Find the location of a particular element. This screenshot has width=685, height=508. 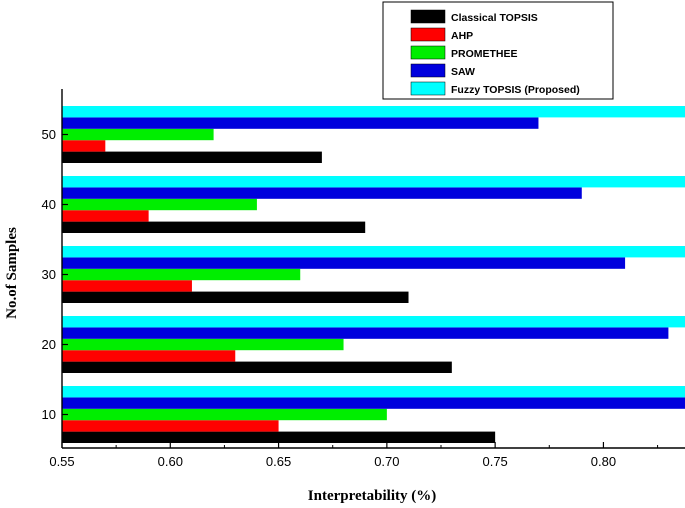

x-tick-label: 0.60 is located at coordinates (170, 461).